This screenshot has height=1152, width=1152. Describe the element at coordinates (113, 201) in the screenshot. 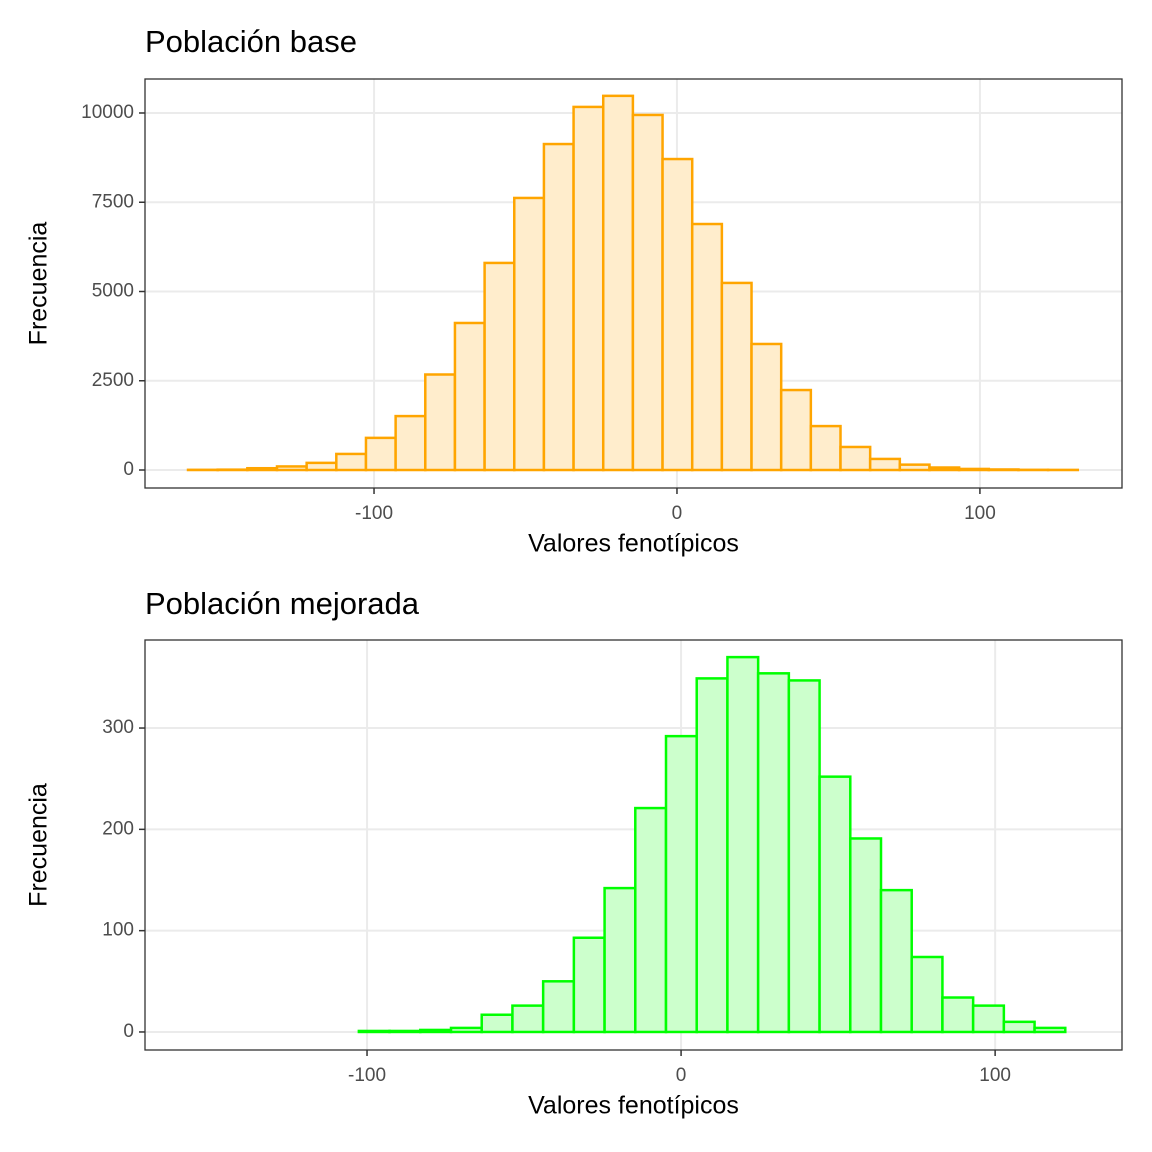

I see `y-tick-label: 7500` at that location.